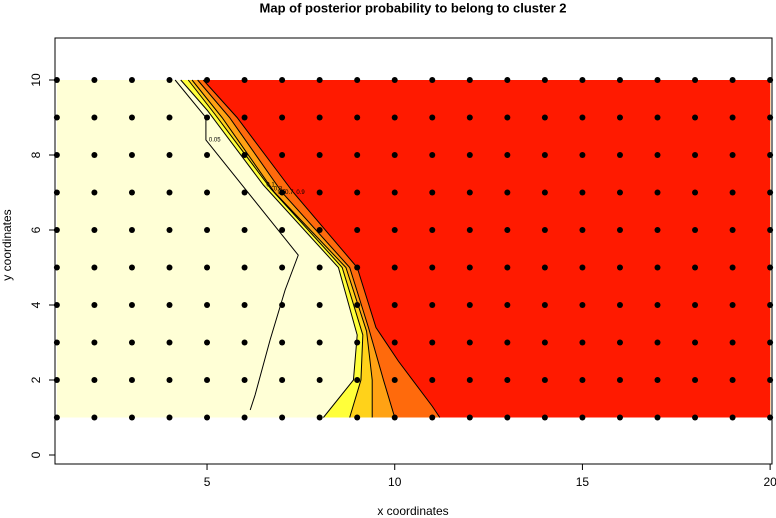 Image resolution: width=776 pixels, height=518 pixels. I want to click on contour-label: 0.7, so click(289, 193).